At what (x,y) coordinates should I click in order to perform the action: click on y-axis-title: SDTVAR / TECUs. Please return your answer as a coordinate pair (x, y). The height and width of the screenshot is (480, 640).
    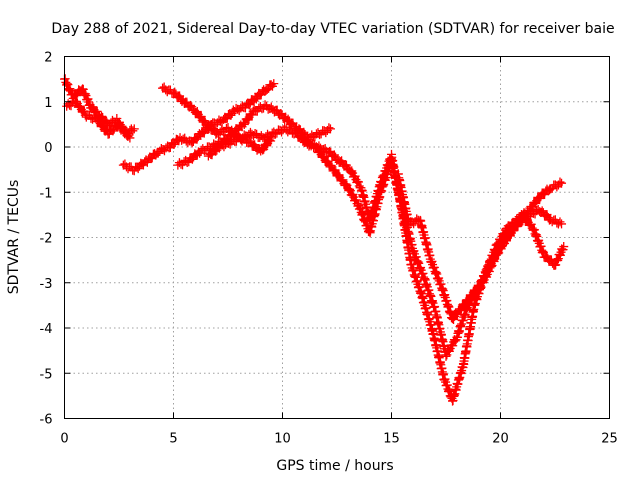
    Looking at the image, I should click on (14, 237).